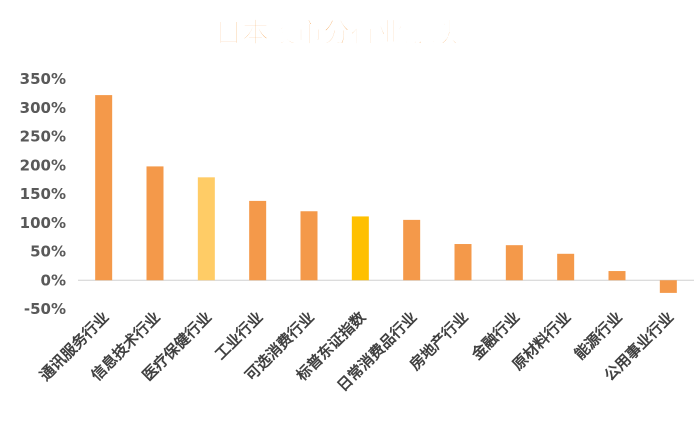  What do you see at coordinates (43, 137) in the screenshot?
I see `y-tick-label: 250%` at bounding box center [43, 137].